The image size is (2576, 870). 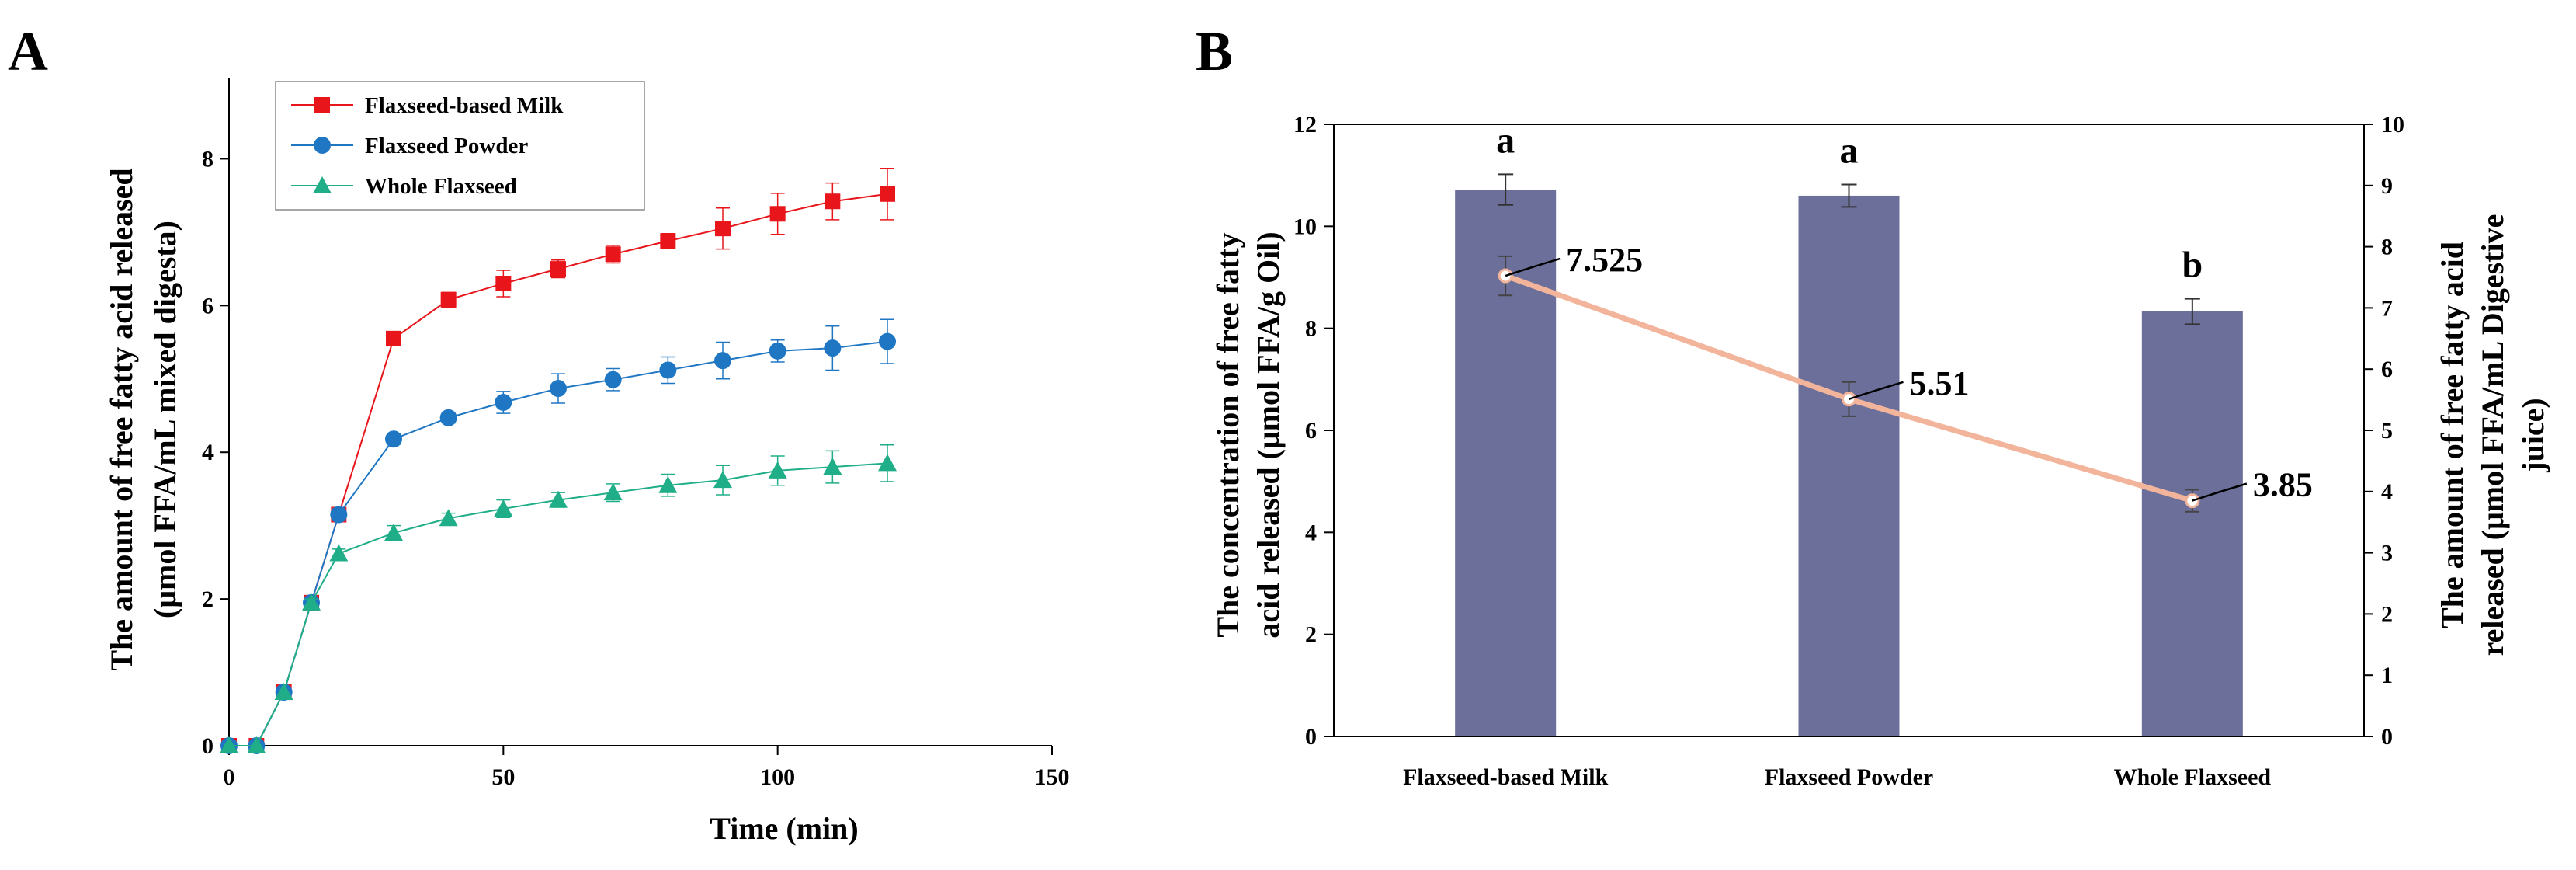 What do you see at coordinates (1214, 51) in the screenshot?
I see `panel-b-letter: B` at bounding box center [1214, 51].